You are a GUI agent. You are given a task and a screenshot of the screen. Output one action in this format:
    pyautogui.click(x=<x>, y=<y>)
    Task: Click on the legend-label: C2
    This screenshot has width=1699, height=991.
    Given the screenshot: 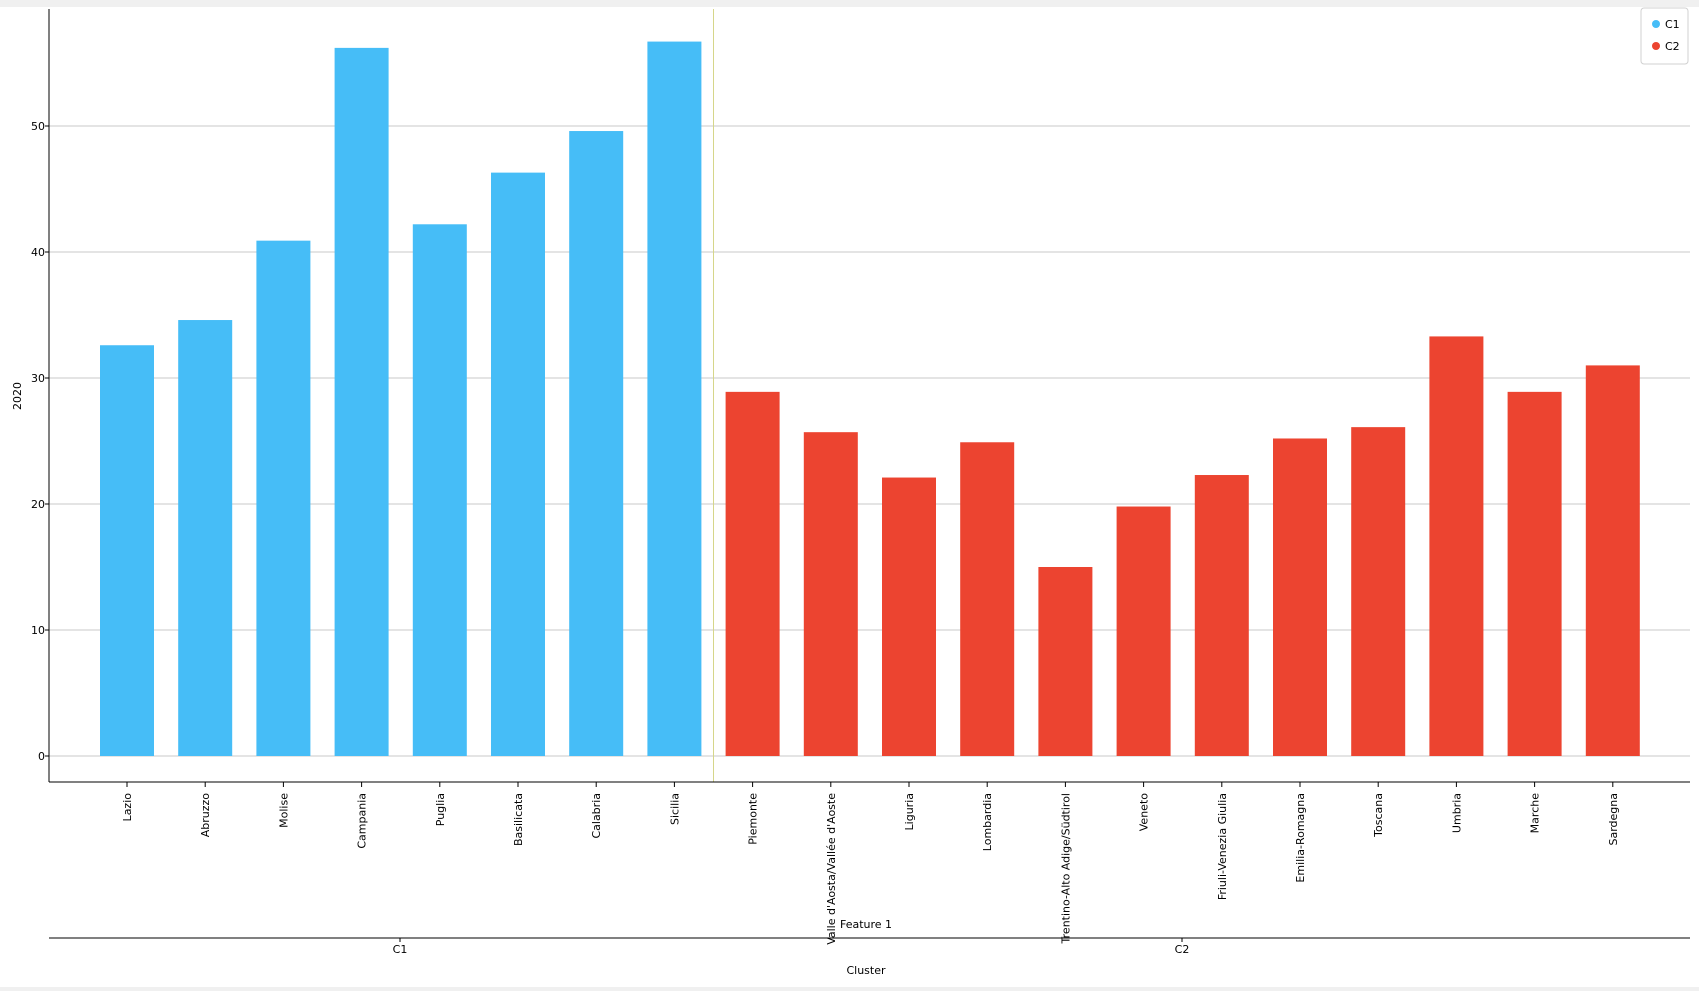 What is the action you would take?
    pyautogui.click(x=1672, y=46)
    